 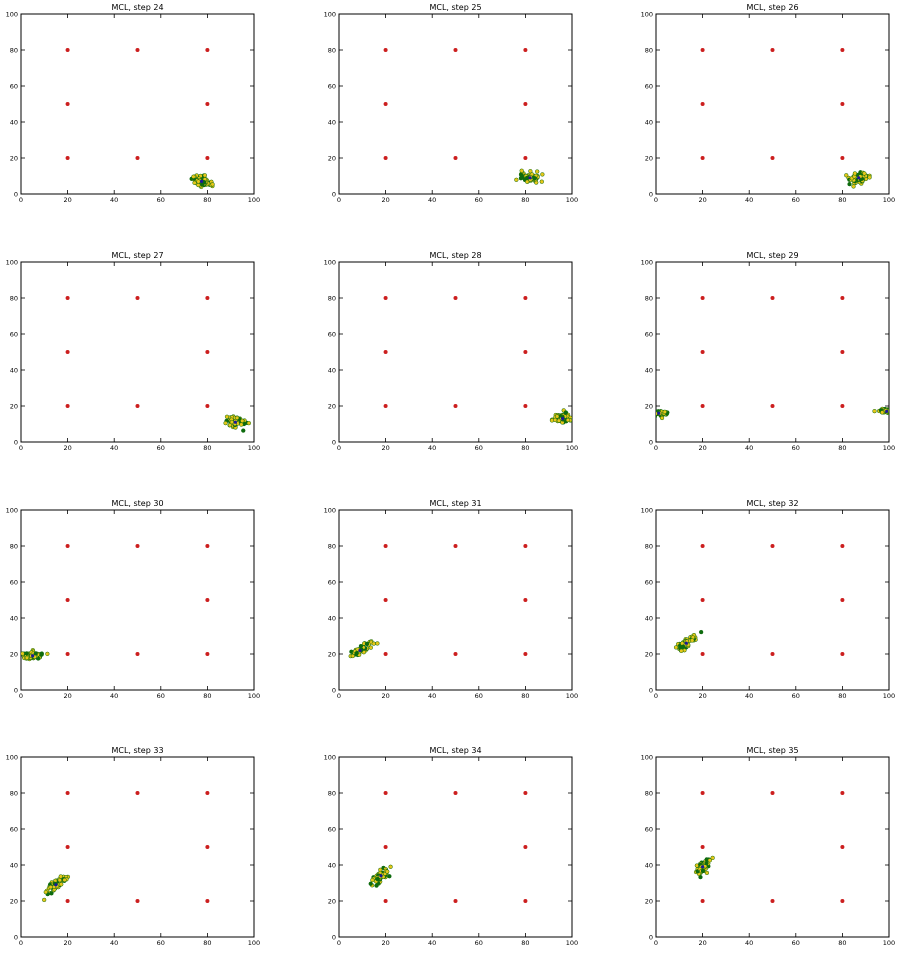 What do you see at coordinates (455, 503) in the screenshot?
I see `subplot-title: MCL, step 31` at bounding box center [455, 503].